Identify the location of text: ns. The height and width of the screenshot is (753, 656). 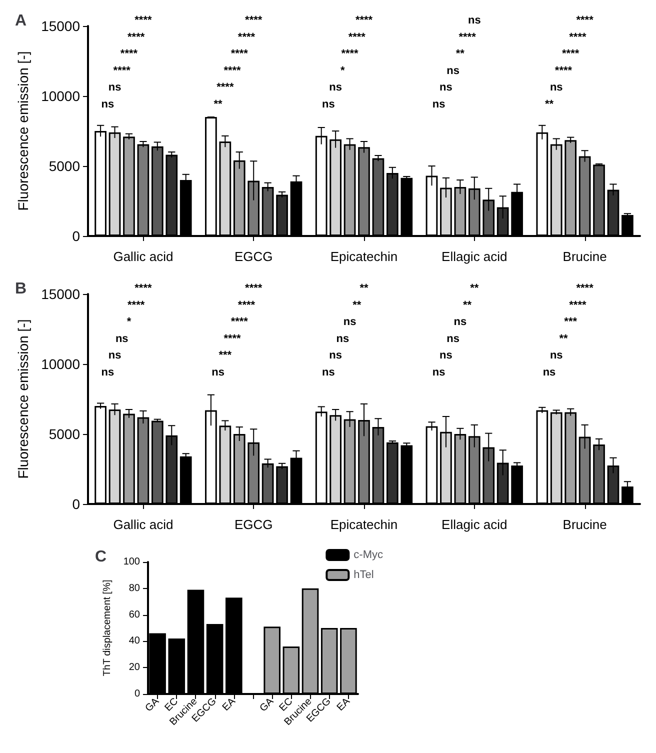
(474, 20).